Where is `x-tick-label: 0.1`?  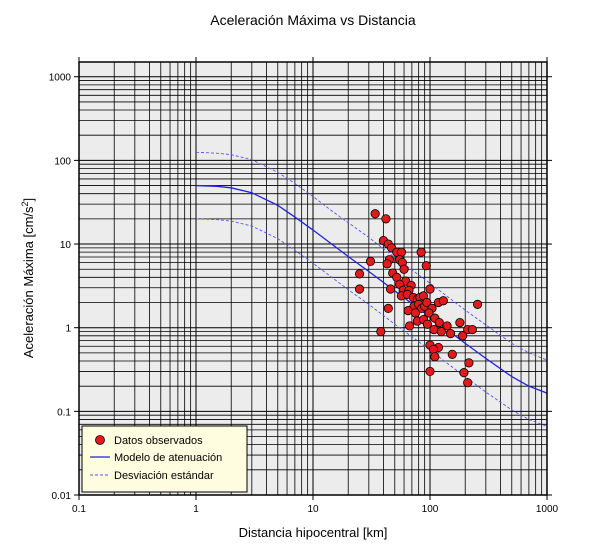 x-tick-label: 0.1 is located at coordinates (79, 509).